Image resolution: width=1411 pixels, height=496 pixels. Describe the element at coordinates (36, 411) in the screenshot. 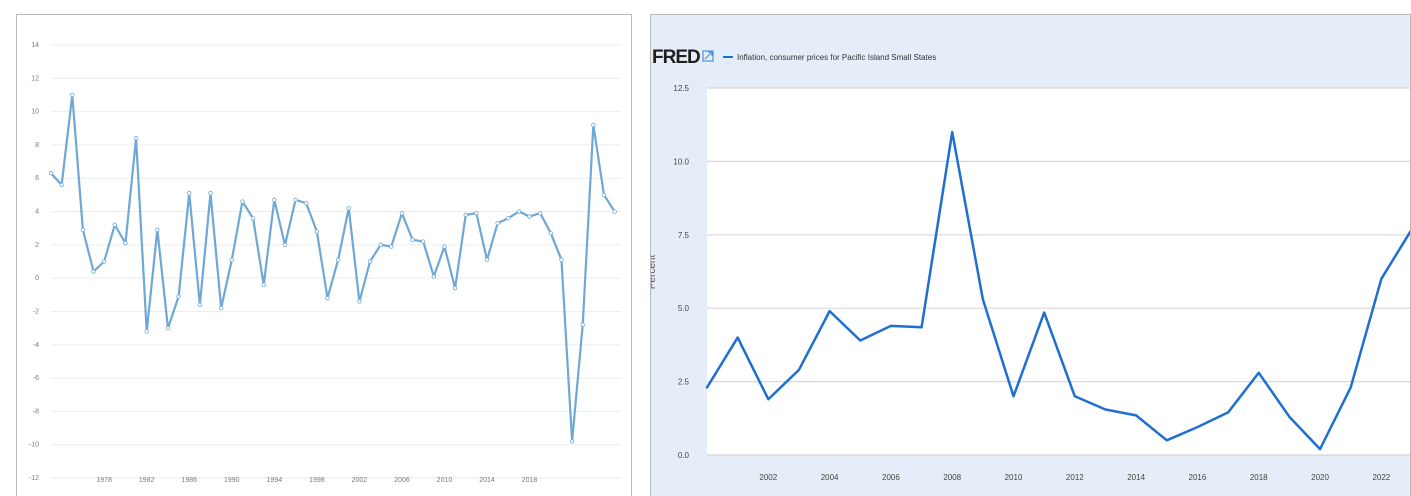

I see `y-tick-label: -8` at that location.